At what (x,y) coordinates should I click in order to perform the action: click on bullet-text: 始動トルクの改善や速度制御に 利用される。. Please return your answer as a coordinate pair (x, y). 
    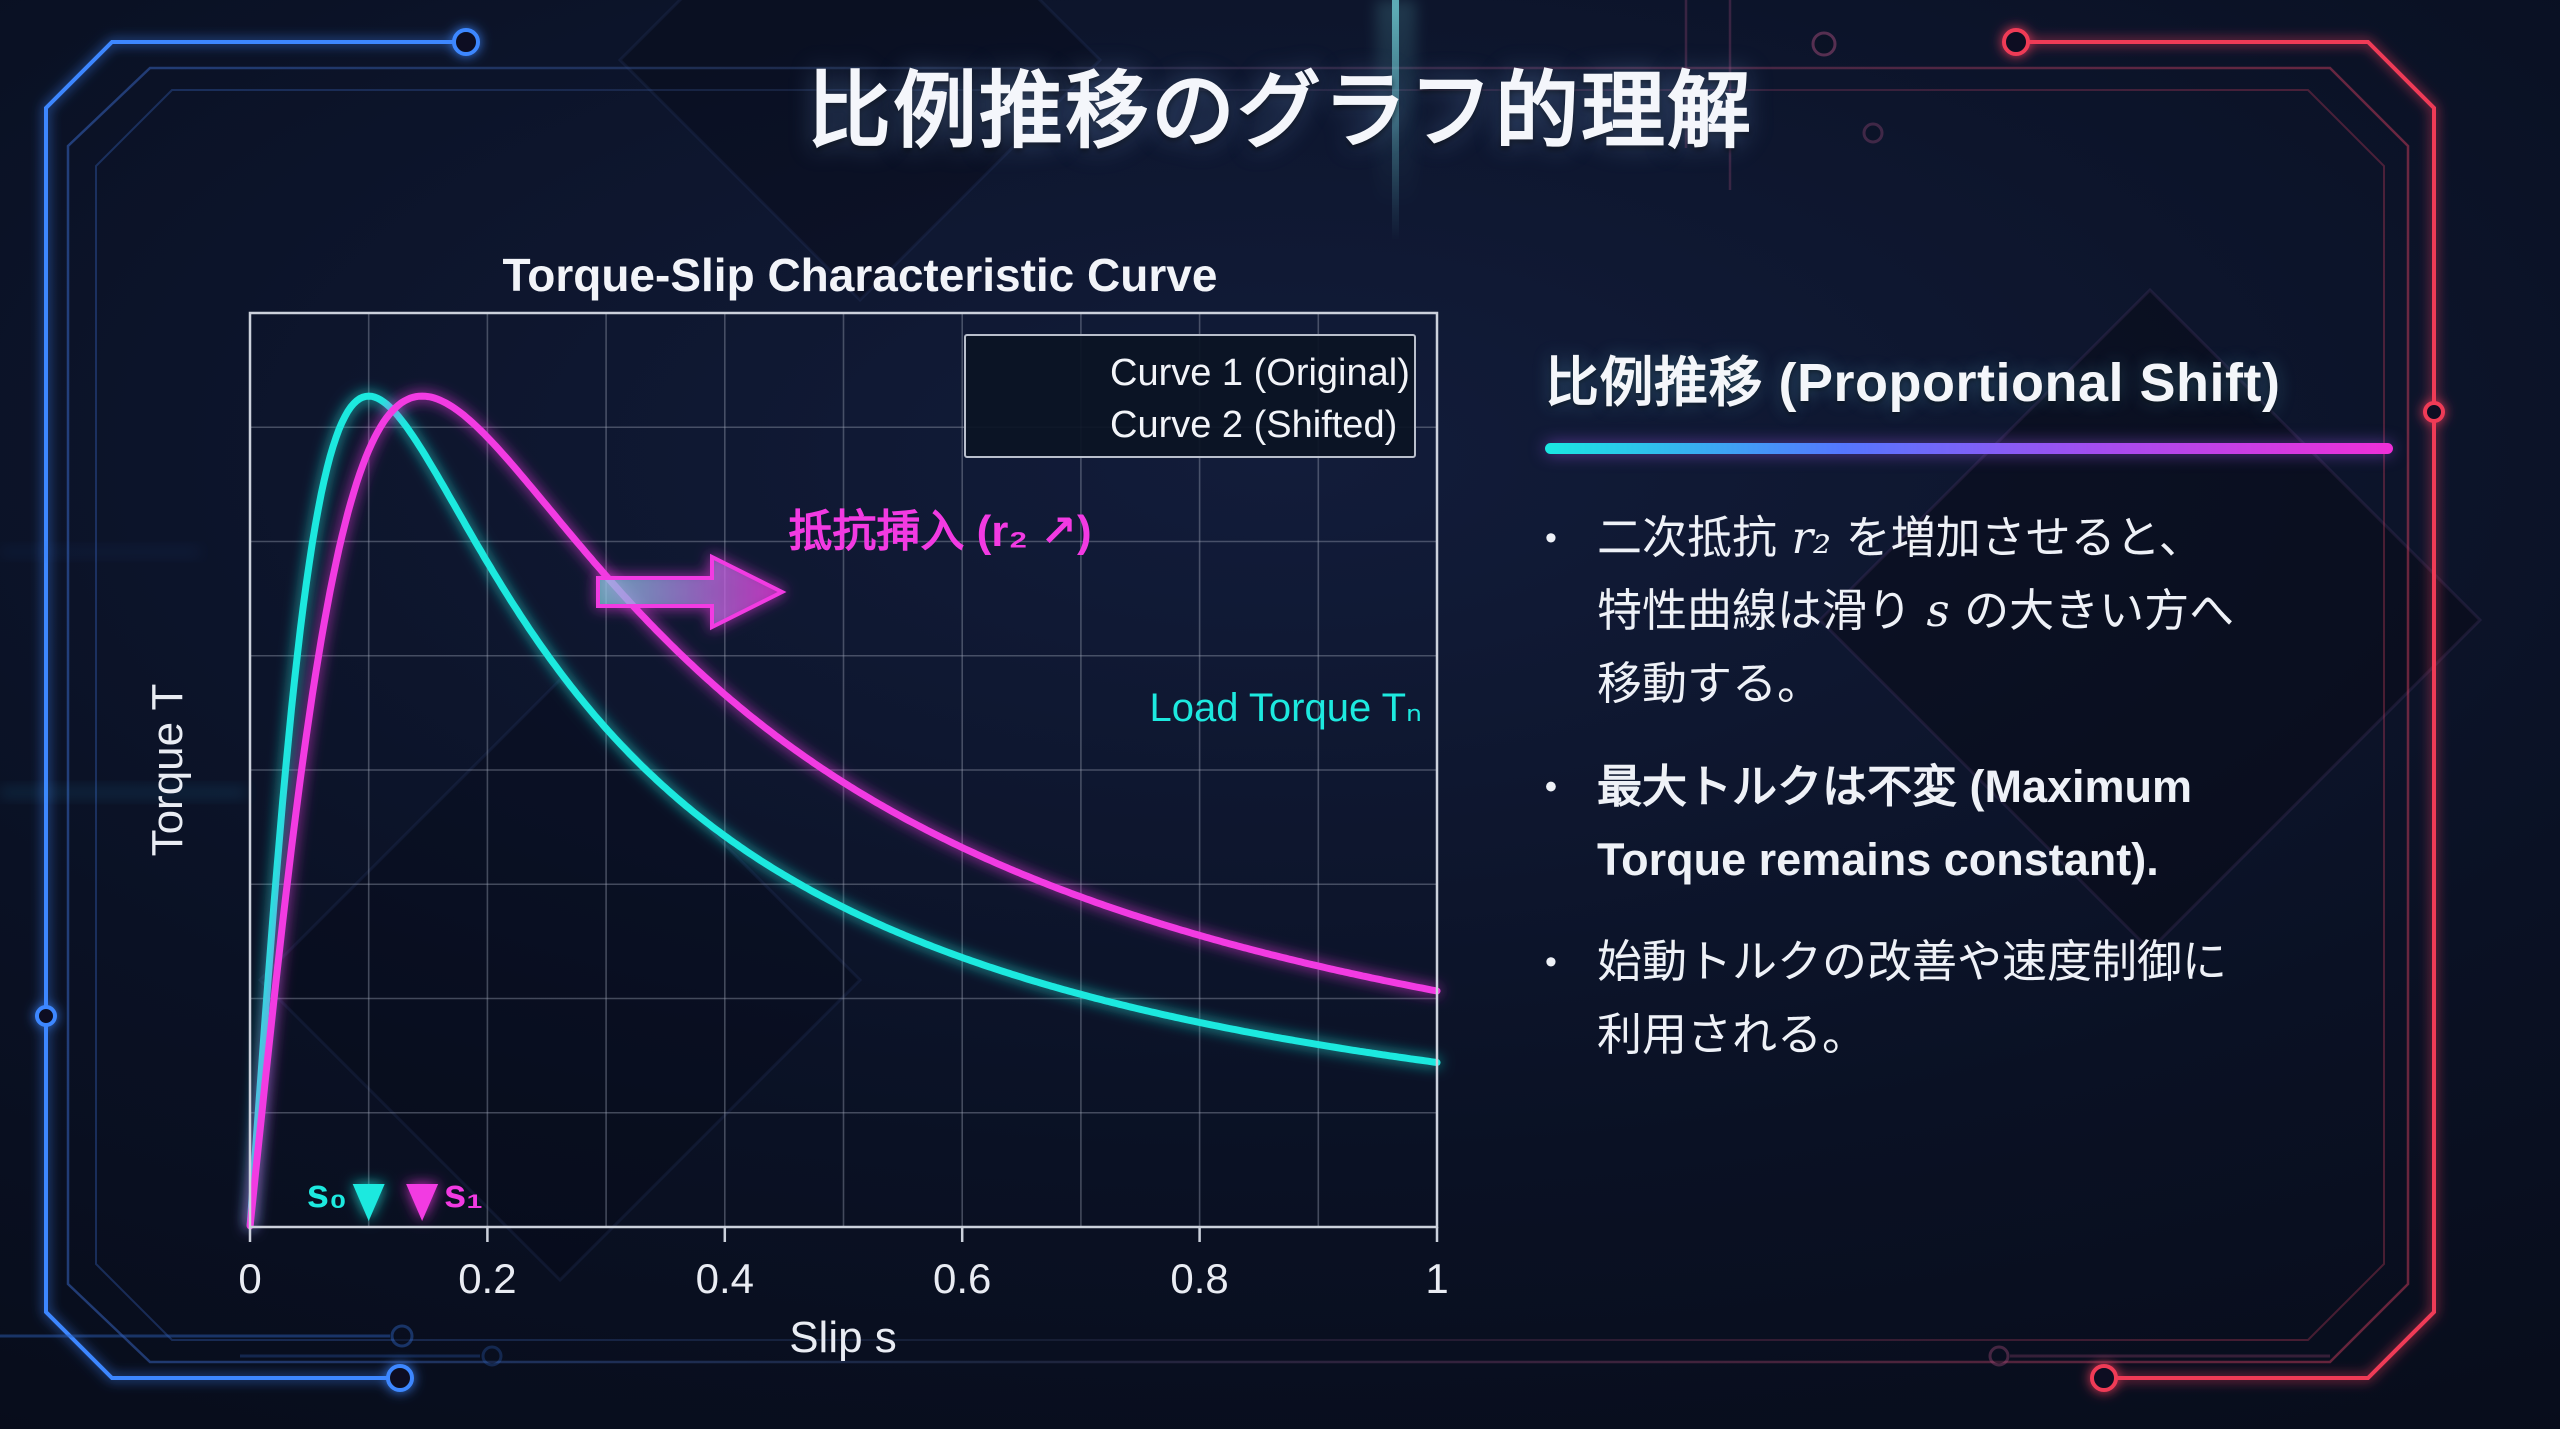
    Looking at the image, I should click on (1912, 998).